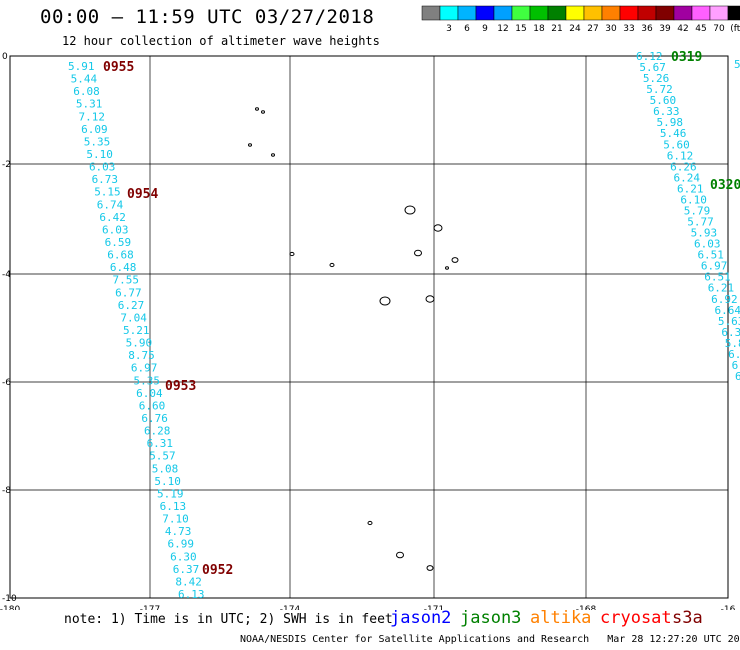 The height and width of the screenshot is (650, 740). Describe the element at coordinates (676, 144) in the screenshot. I see `swh-value: 5.60` at that location.